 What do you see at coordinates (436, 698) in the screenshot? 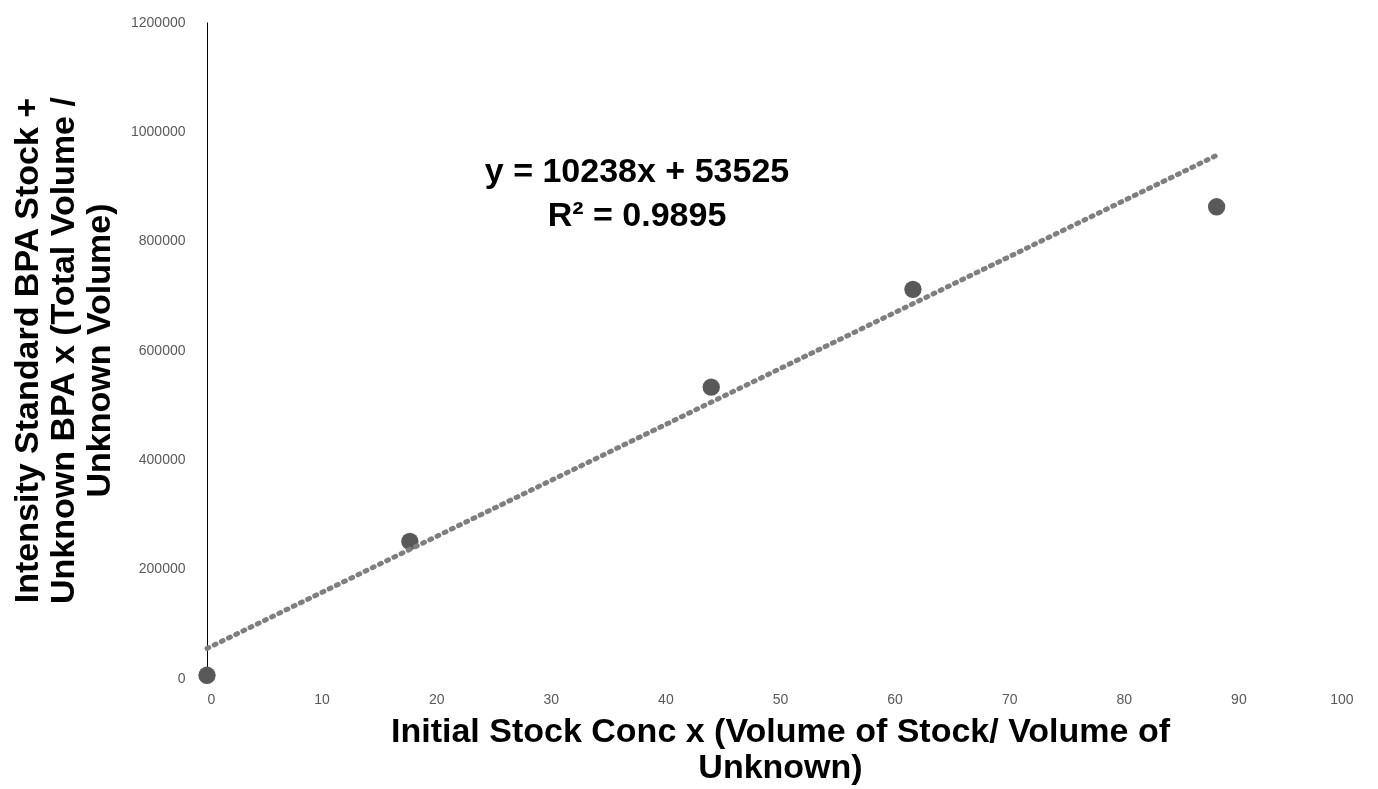
I see `x-tick-label: 20` at bounding box center [436, 698].